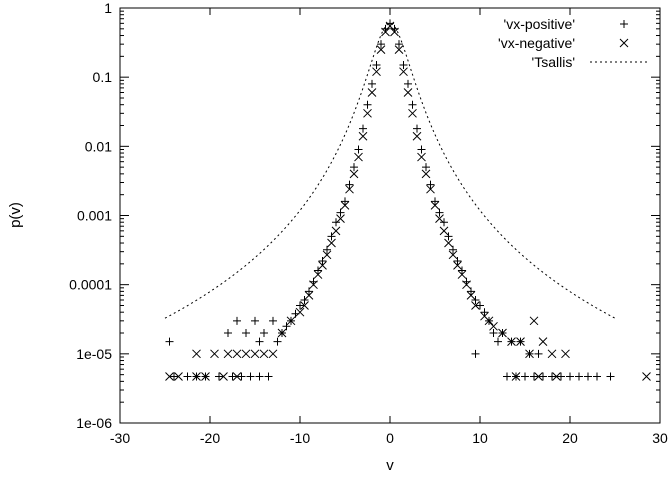 The image size is (670, 483). Describe the element at coordinates (480, 438) in the screenshot. I see `x-tick-label: 10` at that location.